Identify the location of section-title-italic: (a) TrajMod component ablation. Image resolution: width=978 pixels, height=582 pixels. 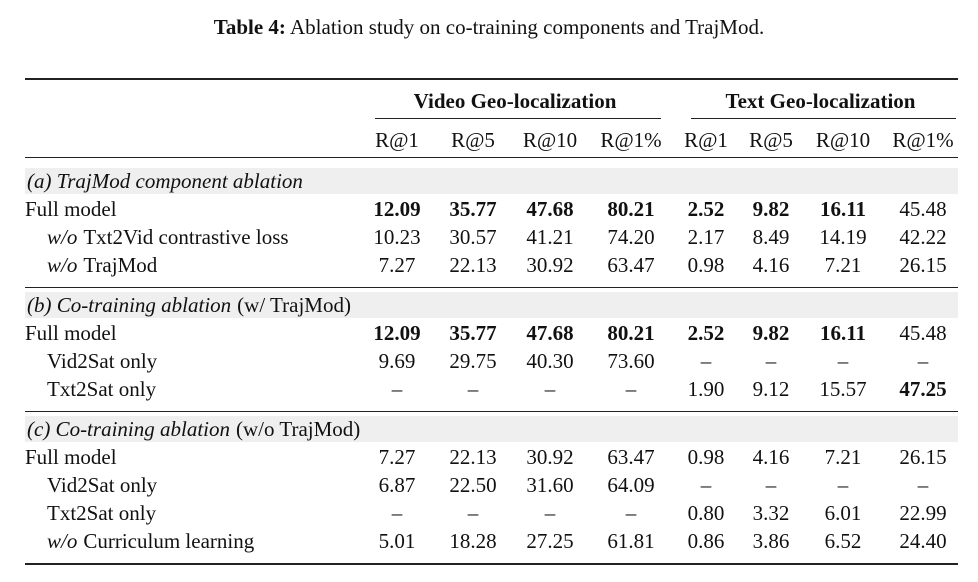
(165, 181).